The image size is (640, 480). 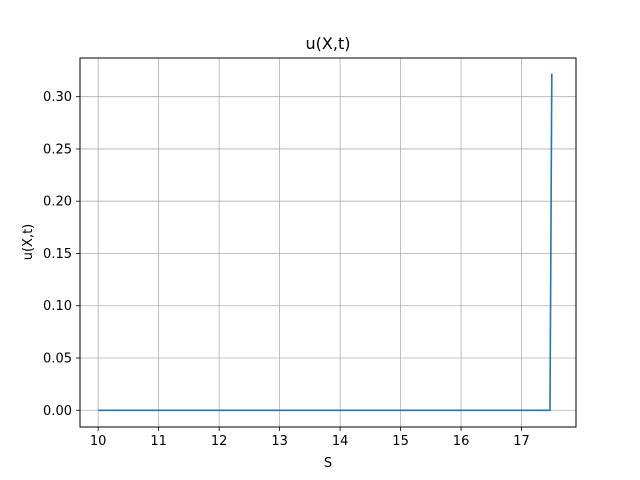 I want to click on x-tick-label: 16, so click(x=461, y=441).